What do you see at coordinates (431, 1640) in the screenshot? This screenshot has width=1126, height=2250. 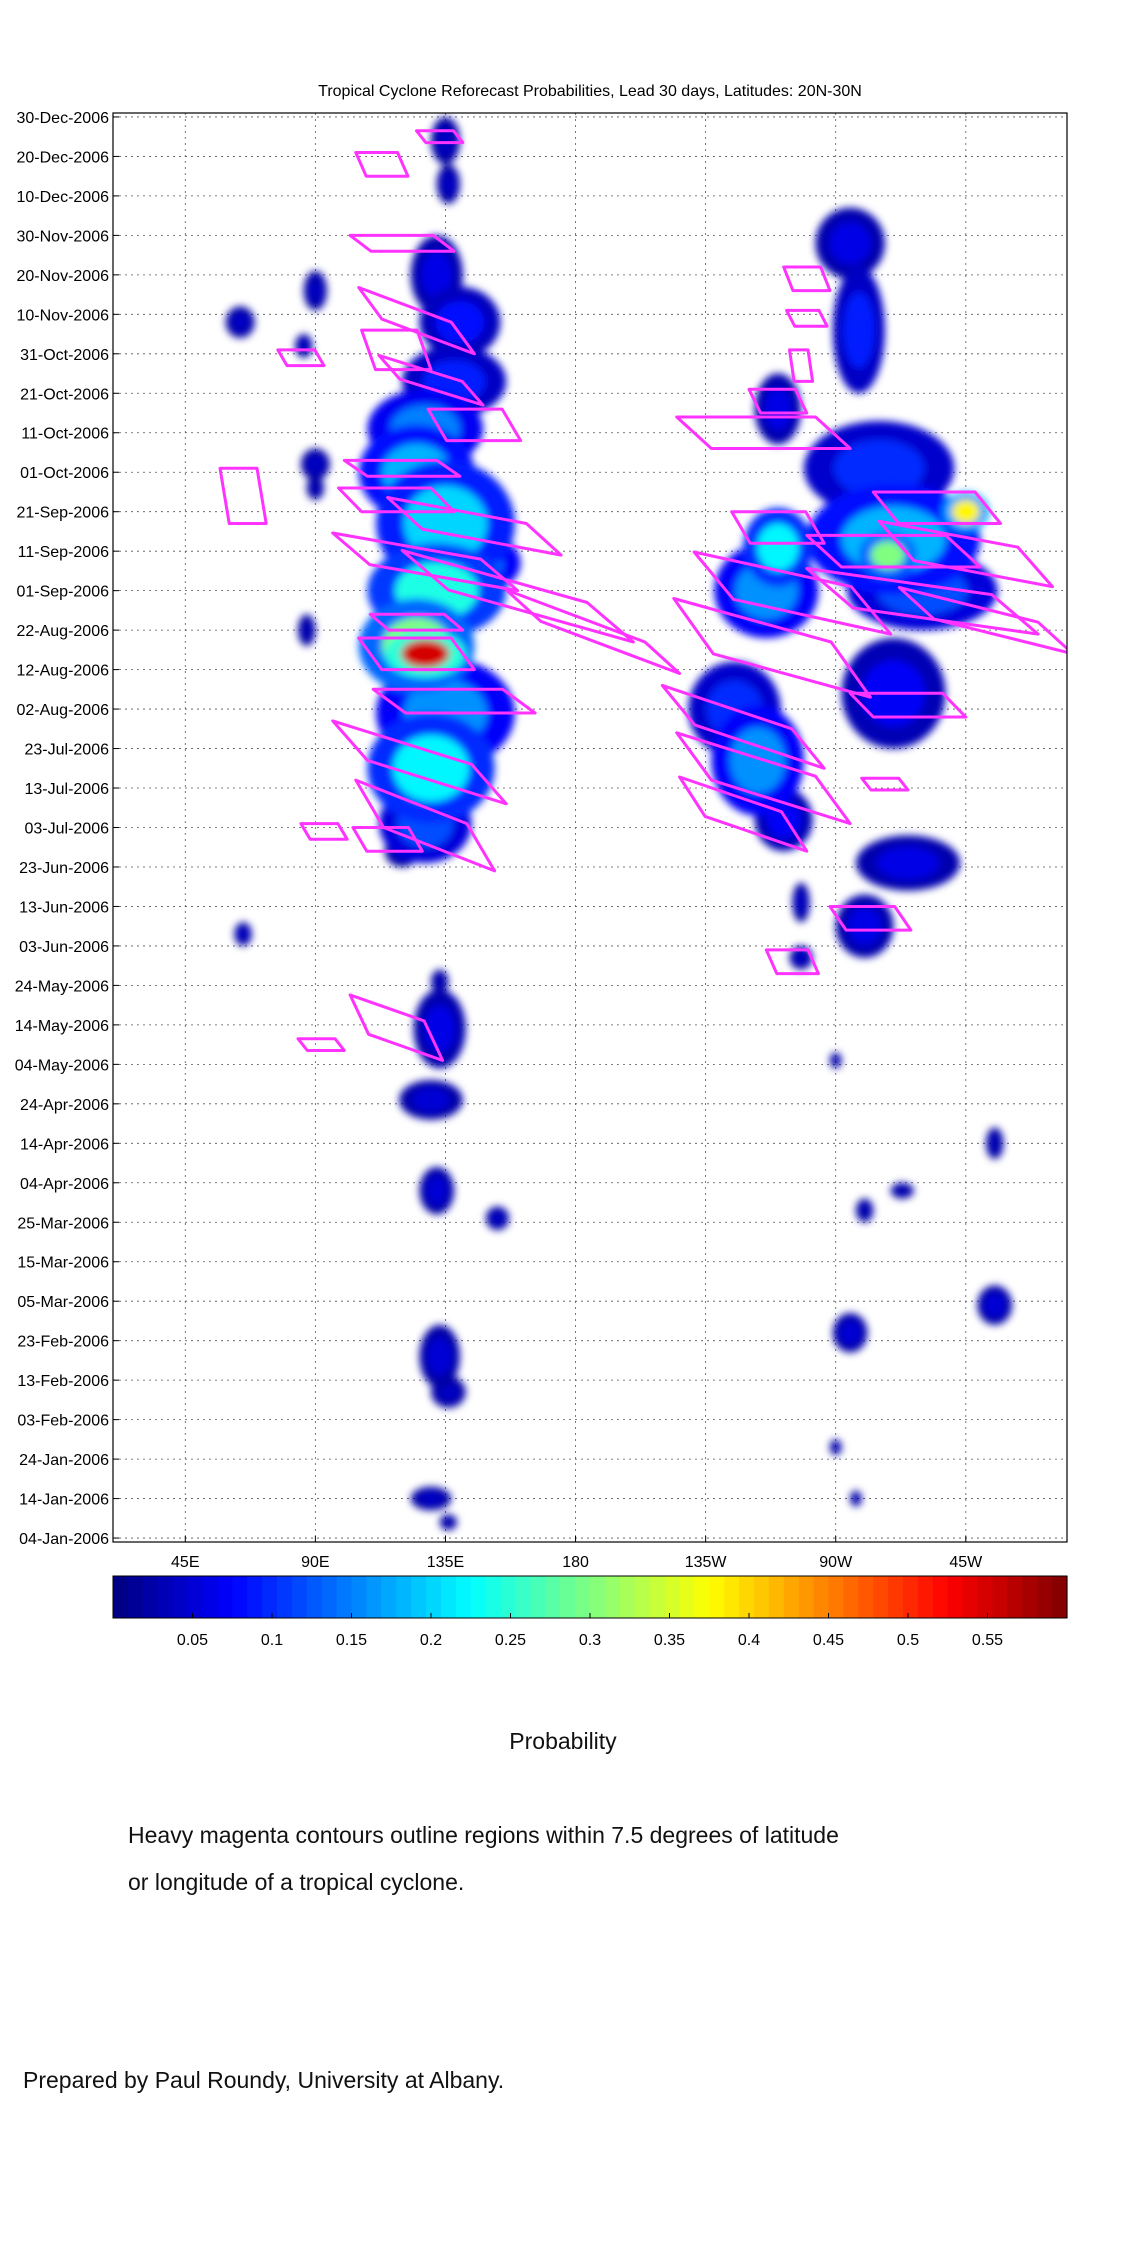 I see `colorbar-tick-label: 0.2` at bounding box center [431, 1640].